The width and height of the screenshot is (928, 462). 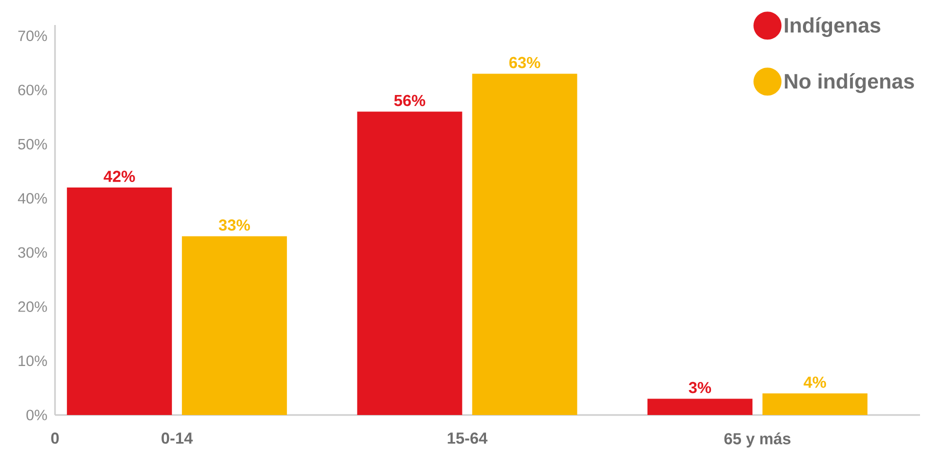 I want to click on x-tick-label: 15-64, so click(x=468, y=438).